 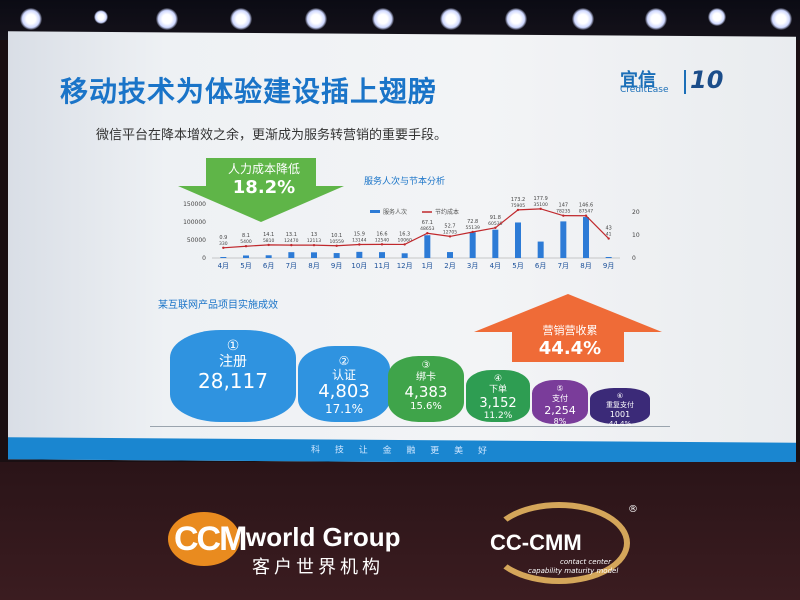 I want to click on slide-footer-bar: 科 技 让 金 融 更 美 好, so click(x=402, y=451).